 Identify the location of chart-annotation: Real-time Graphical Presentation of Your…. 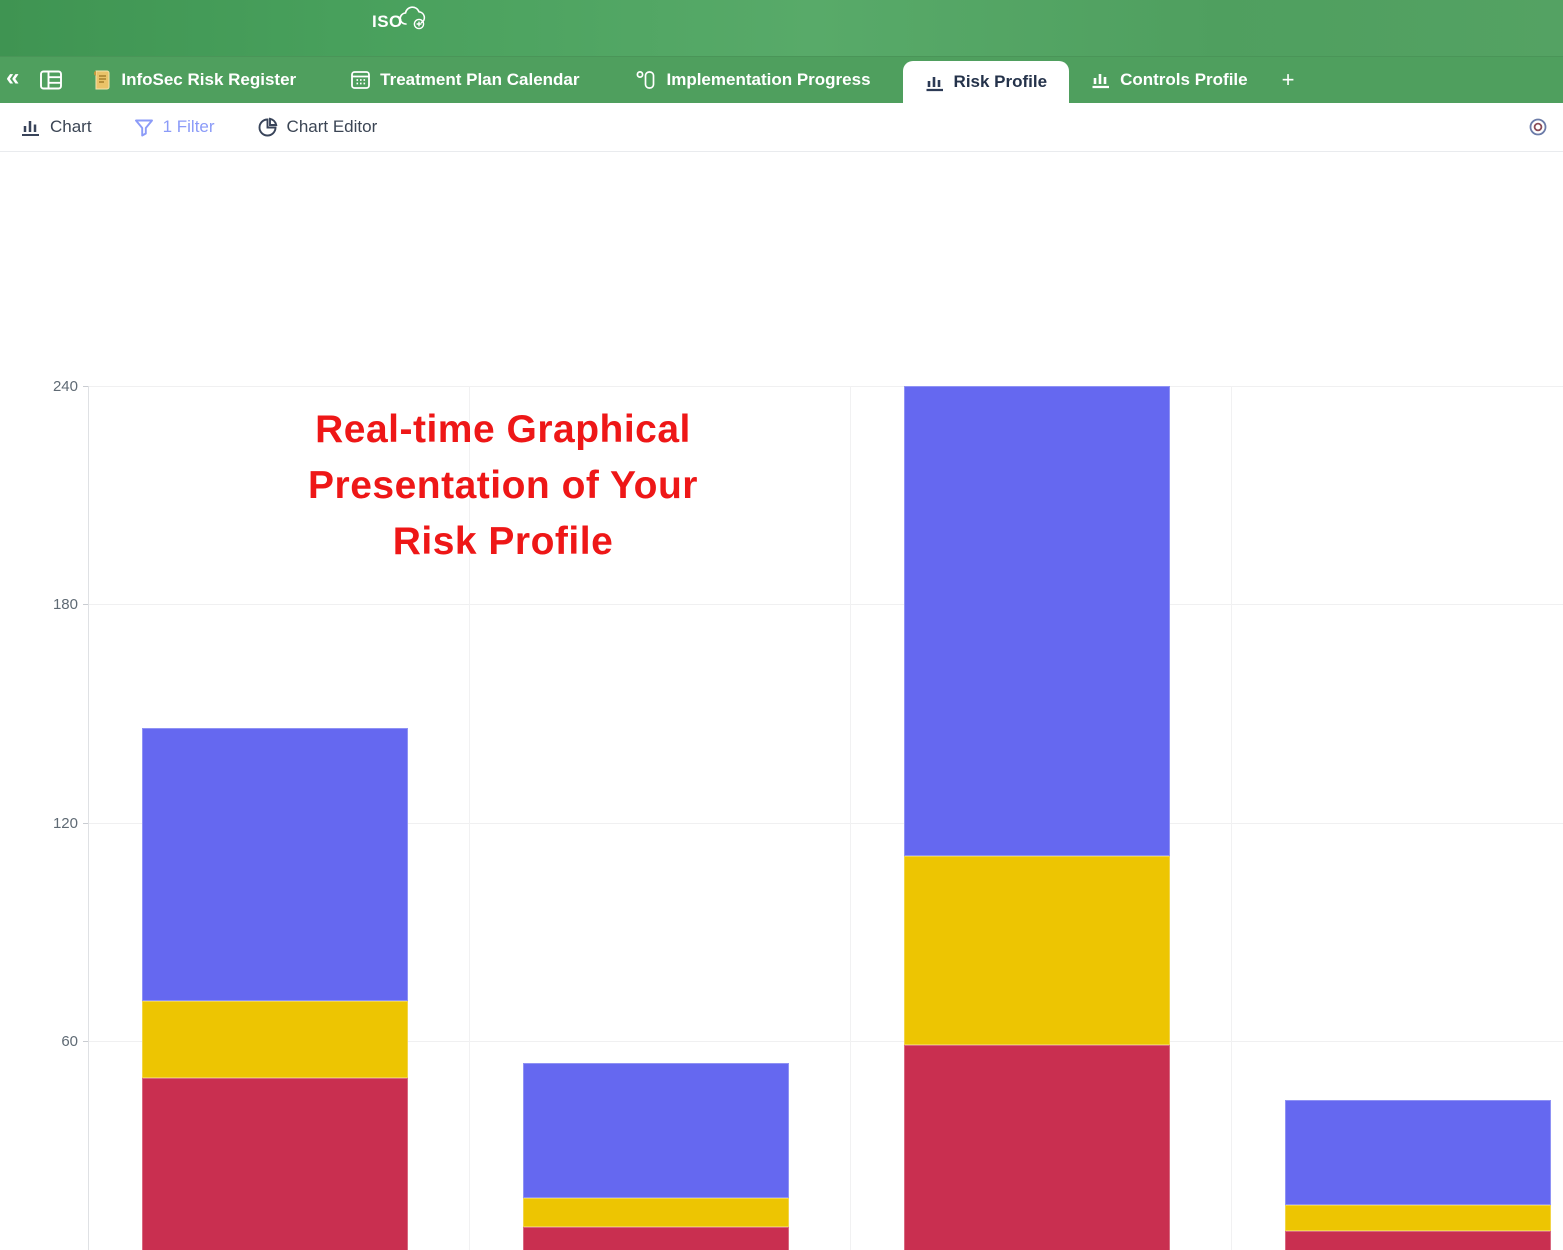
(503, 486).